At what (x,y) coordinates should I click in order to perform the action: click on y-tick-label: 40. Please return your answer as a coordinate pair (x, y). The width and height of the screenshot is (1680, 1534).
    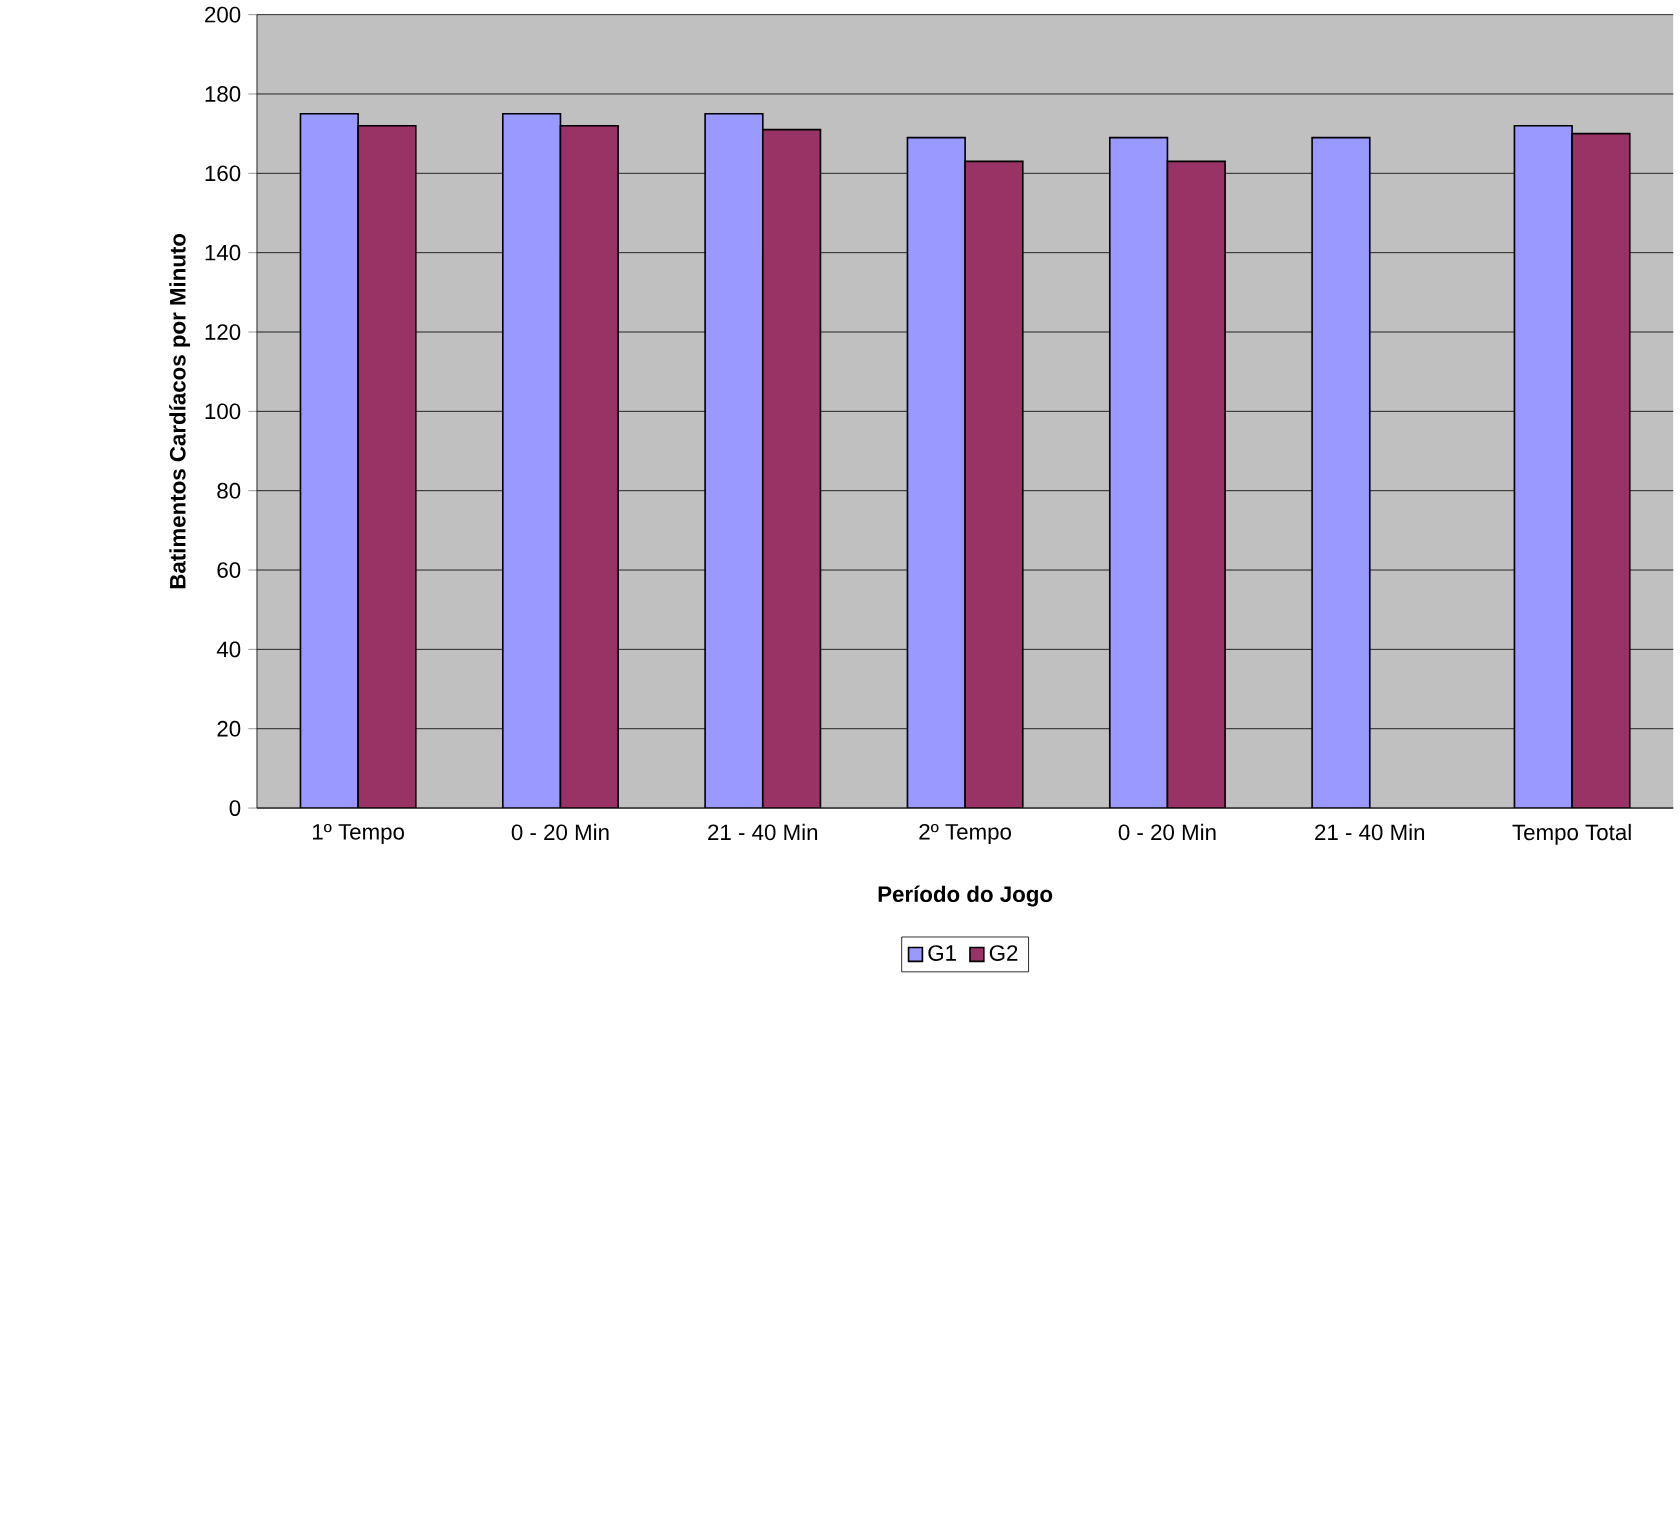
    Looking at the image, I should click on (228, 649).